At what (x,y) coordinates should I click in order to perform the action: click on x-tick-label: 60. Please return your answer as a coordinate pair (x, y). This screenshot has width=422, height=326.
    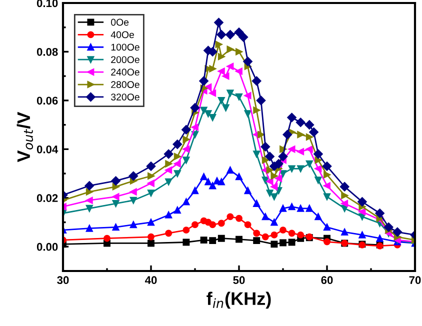
    Looking at the image, I should click on (327, 280).